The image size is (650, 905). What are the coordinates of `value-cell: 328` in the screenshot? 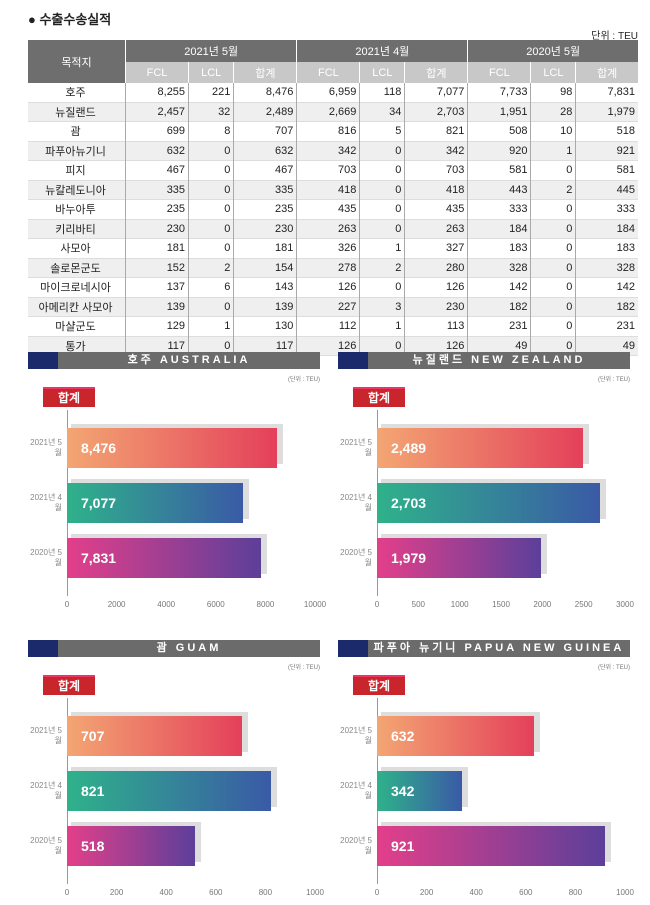 It's located at (606, 268).